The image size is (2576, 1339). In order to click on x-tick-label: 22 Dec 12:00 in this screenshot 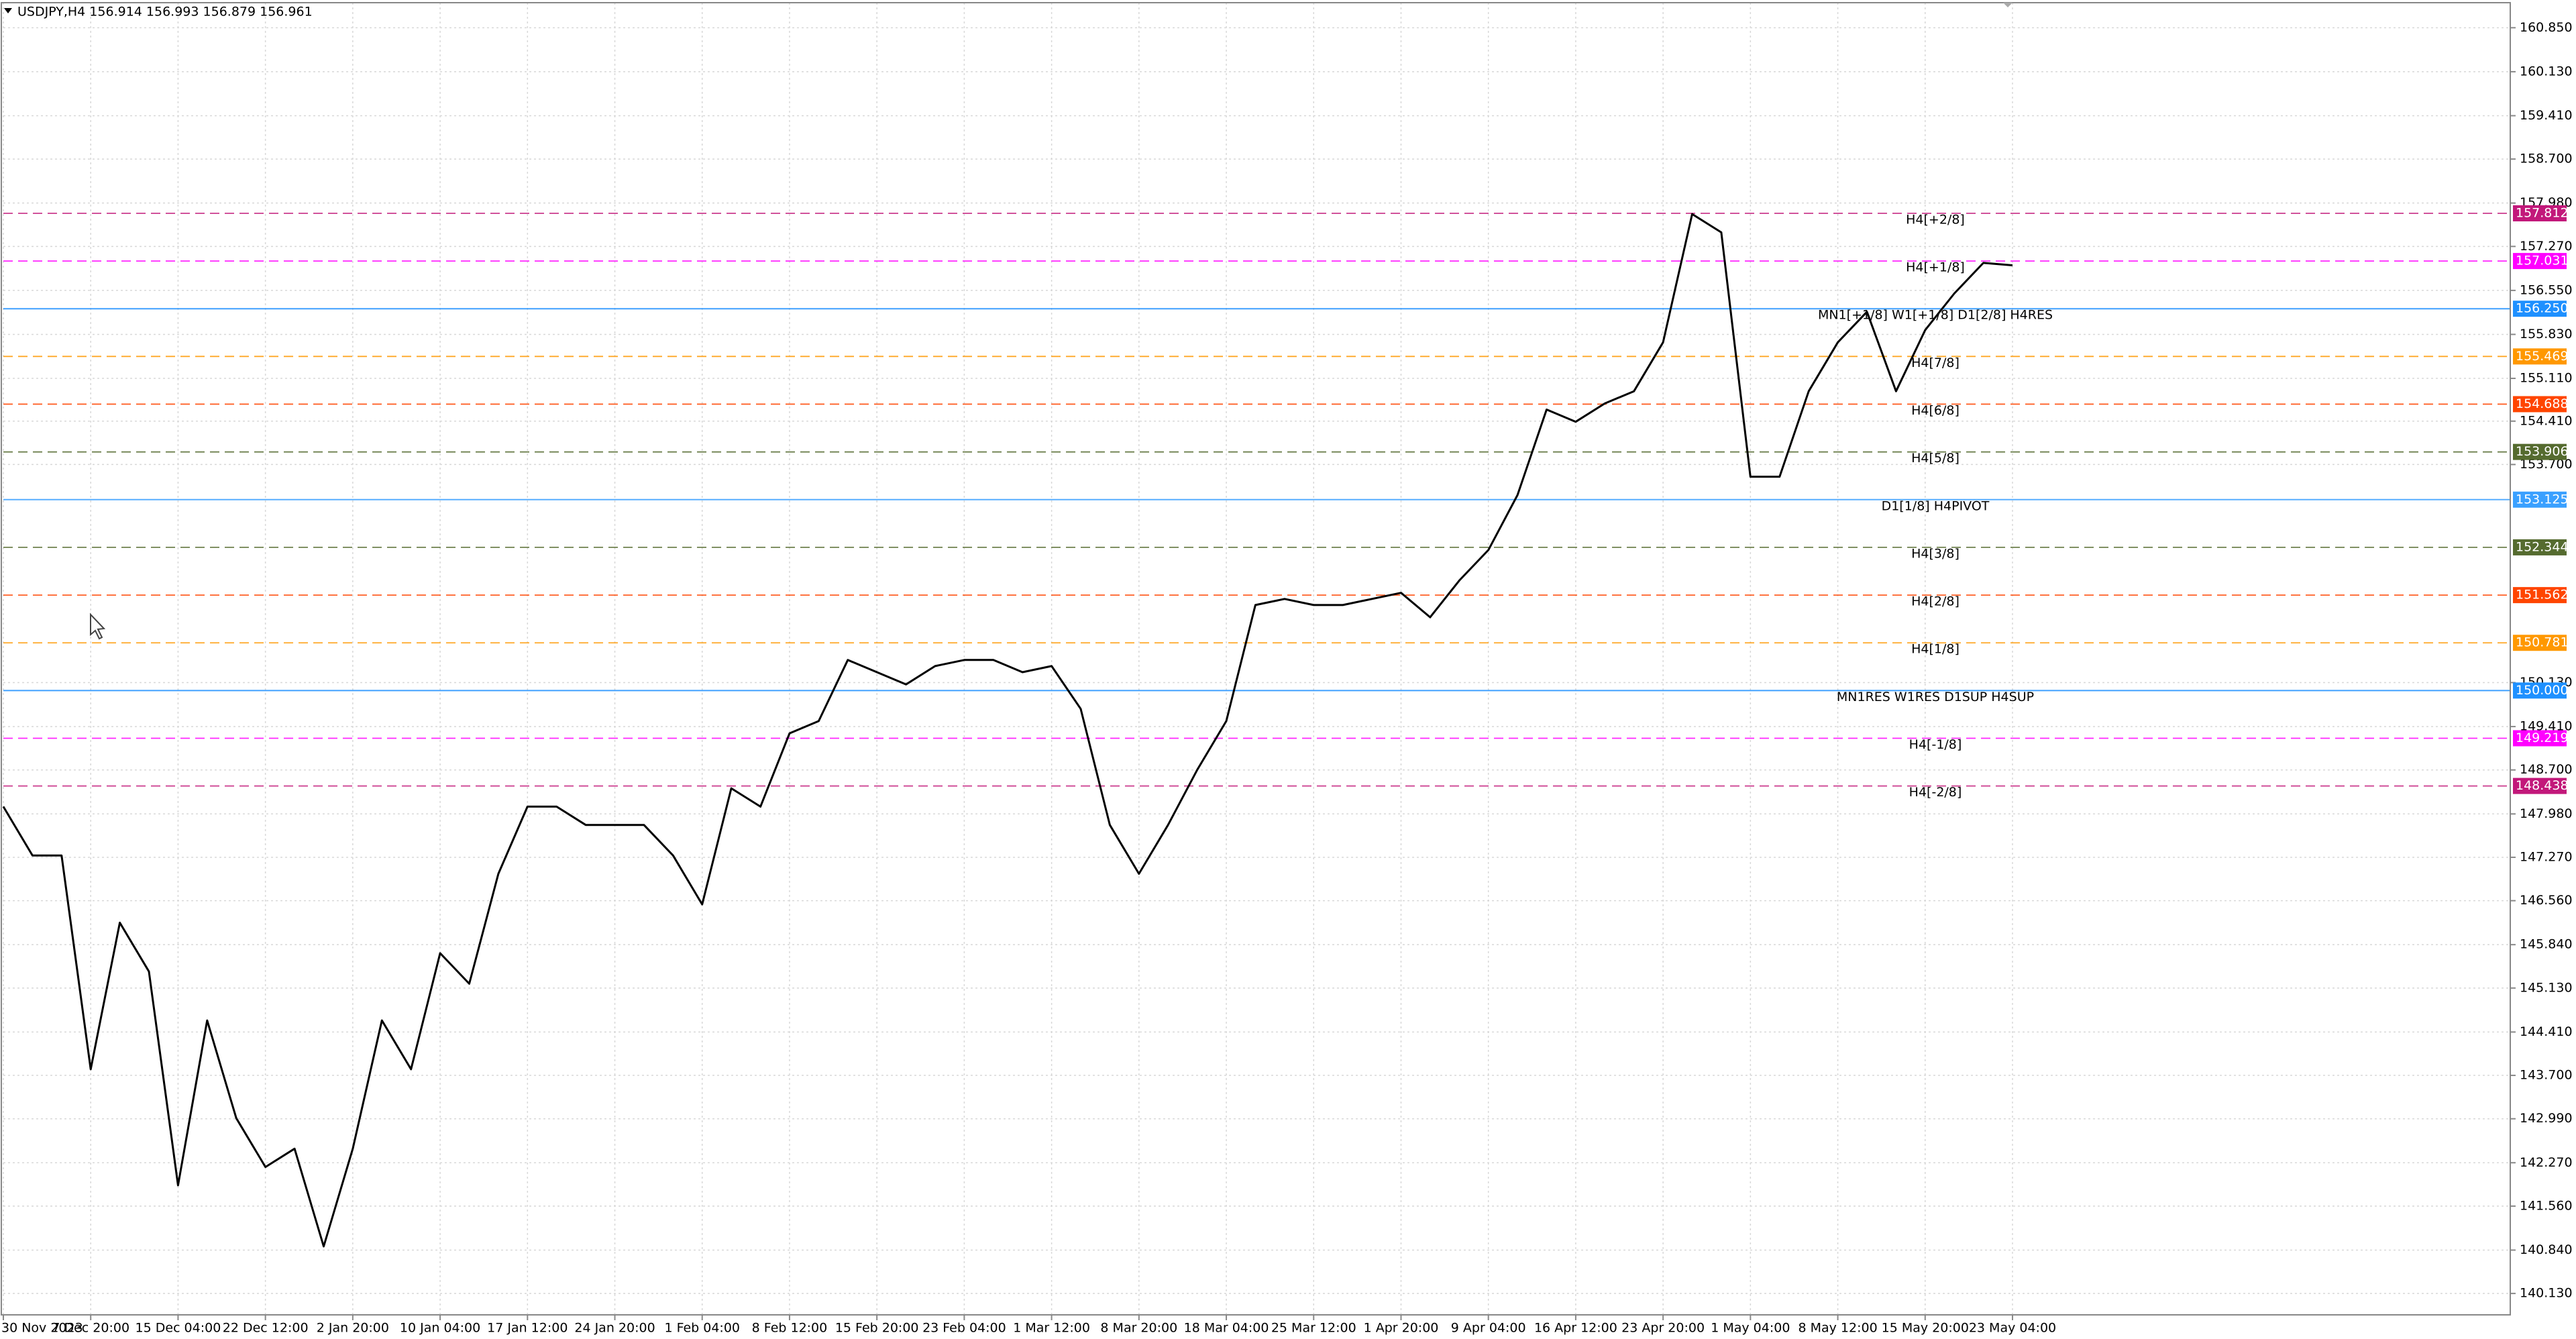, I will do `click(266, 1328)`.